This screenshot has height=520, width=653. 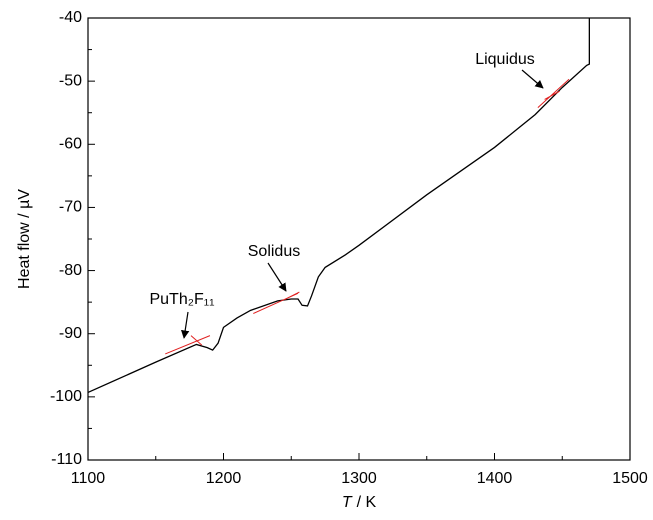 I want to click on y-tick-label: -90, so click(x=70, y=333).